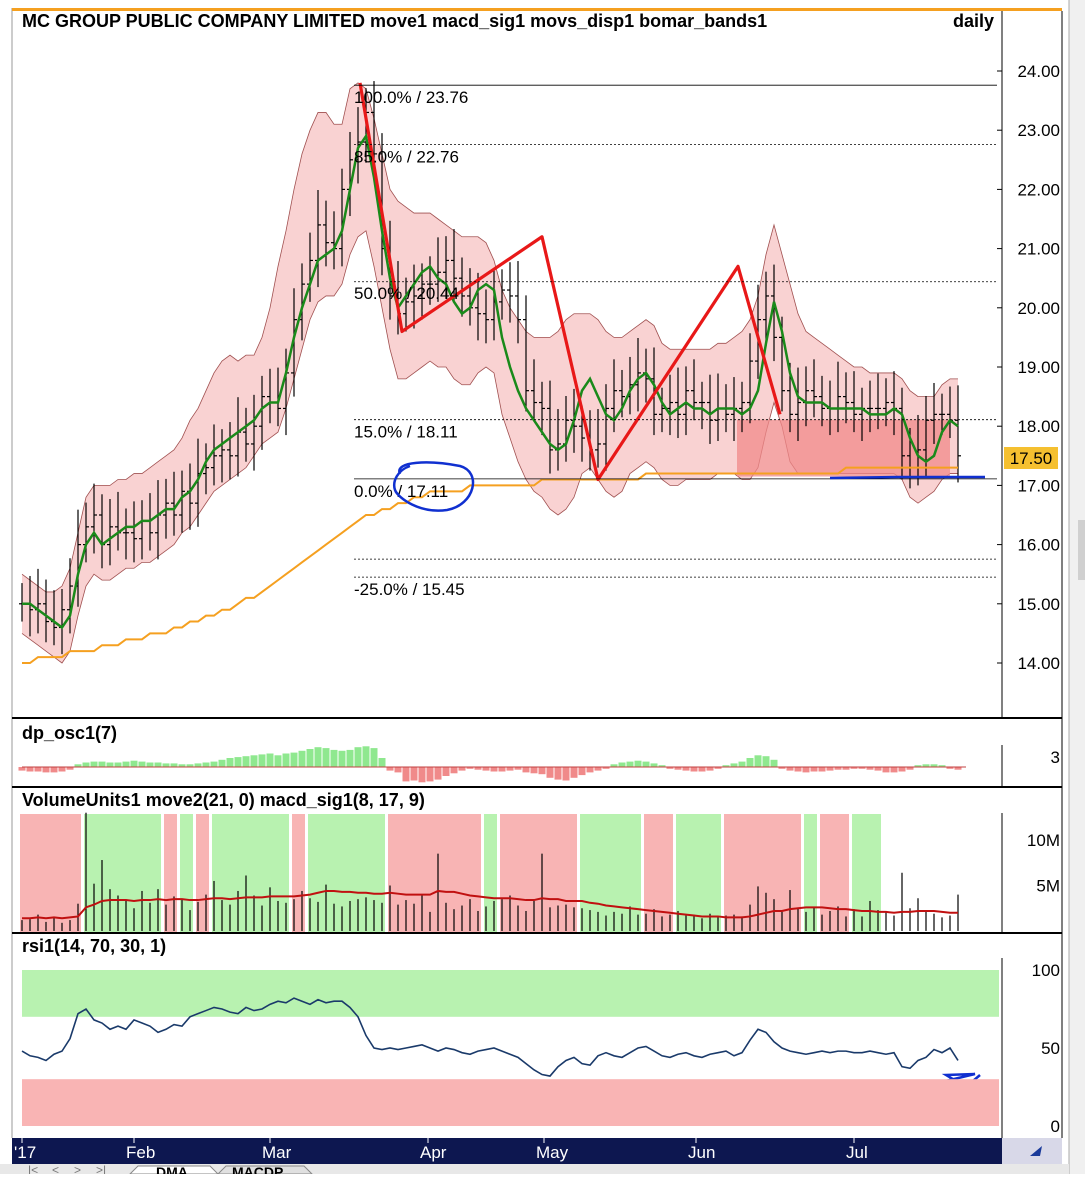  What do you see at coordinates (406, 432) in the screenshot?
I see `fib-level-label: 15.0% / 18.11` at bounding box center [406, 432].